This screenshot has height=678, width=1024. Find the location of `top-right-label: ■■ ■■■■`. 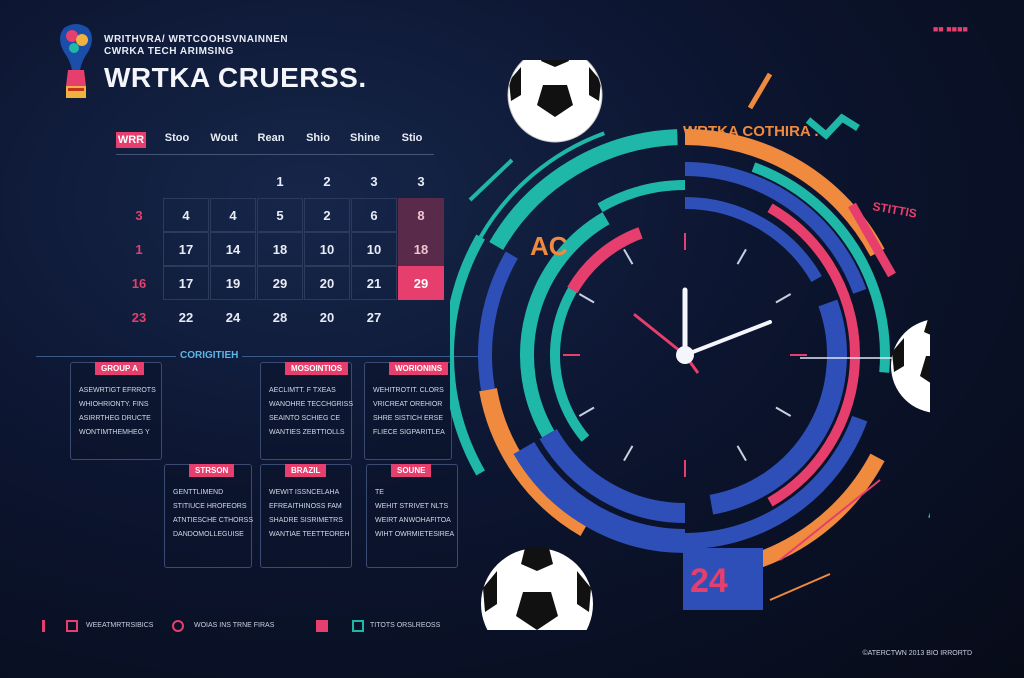

top-right-label: ■■ ■■■■ is located at coordinates (950, 29).